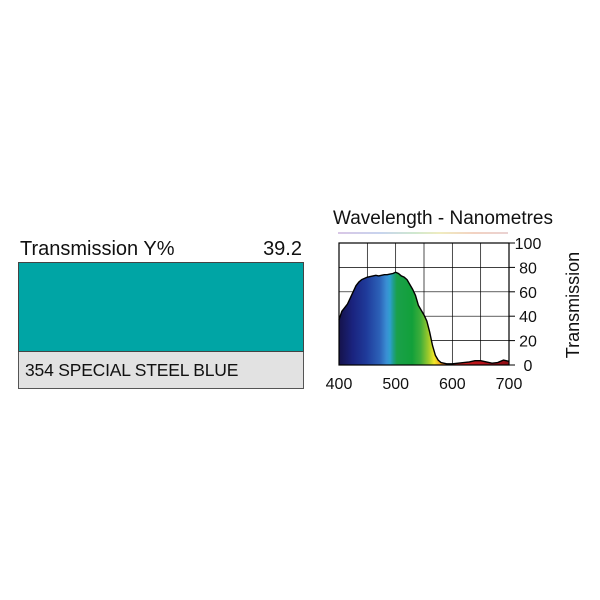 This screenshot has height=600, width=600. What do you see at coordinates (573, 305) in the screenshot?
I see `y-axis-label: Transmission` at bounding box center [573, 305].